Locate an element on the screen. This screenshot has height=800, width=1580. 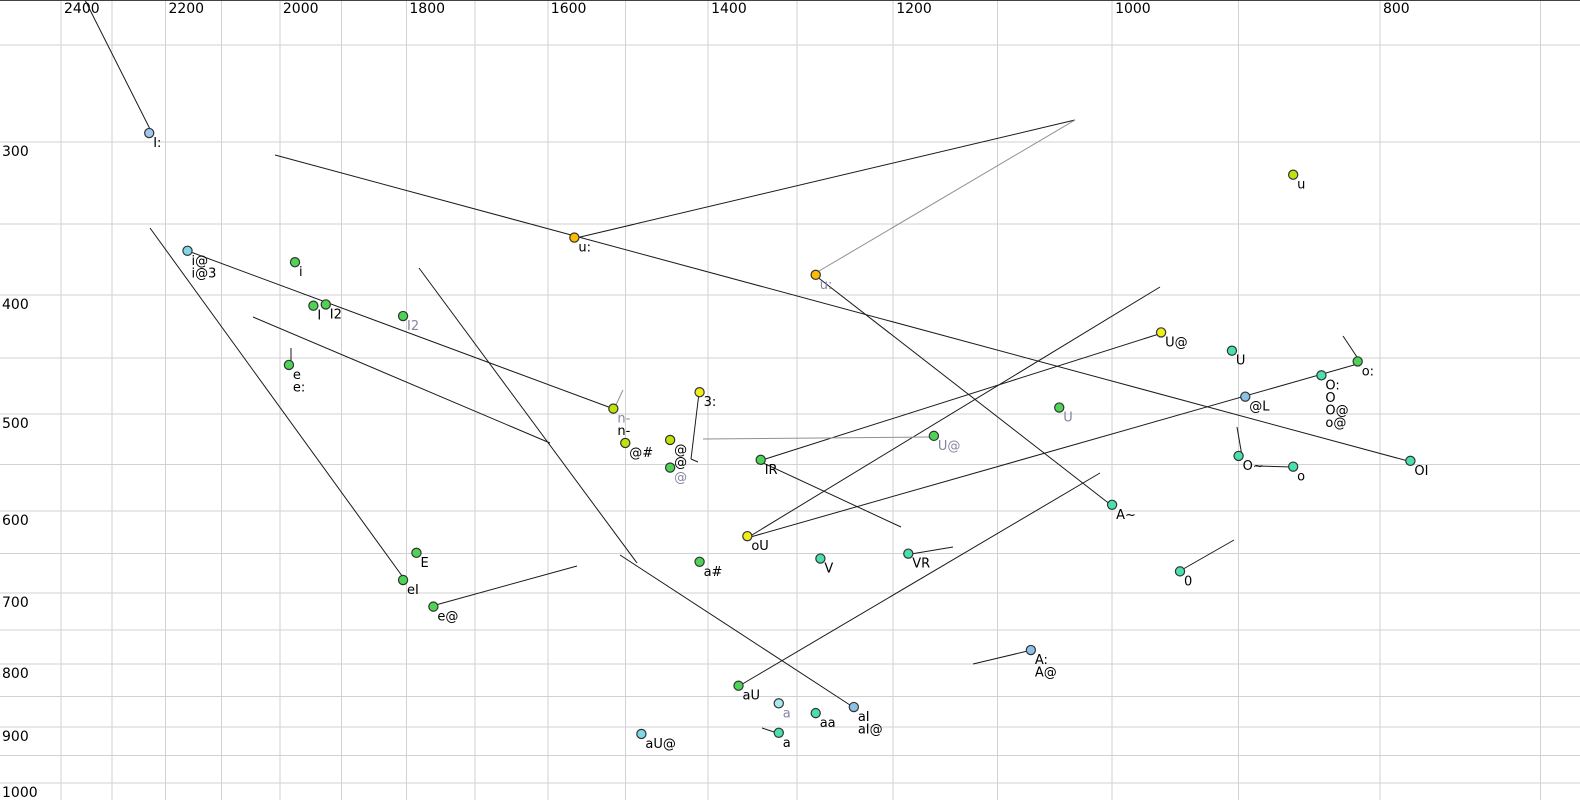
point-o:: o: is located at coordinates (1363, 367).